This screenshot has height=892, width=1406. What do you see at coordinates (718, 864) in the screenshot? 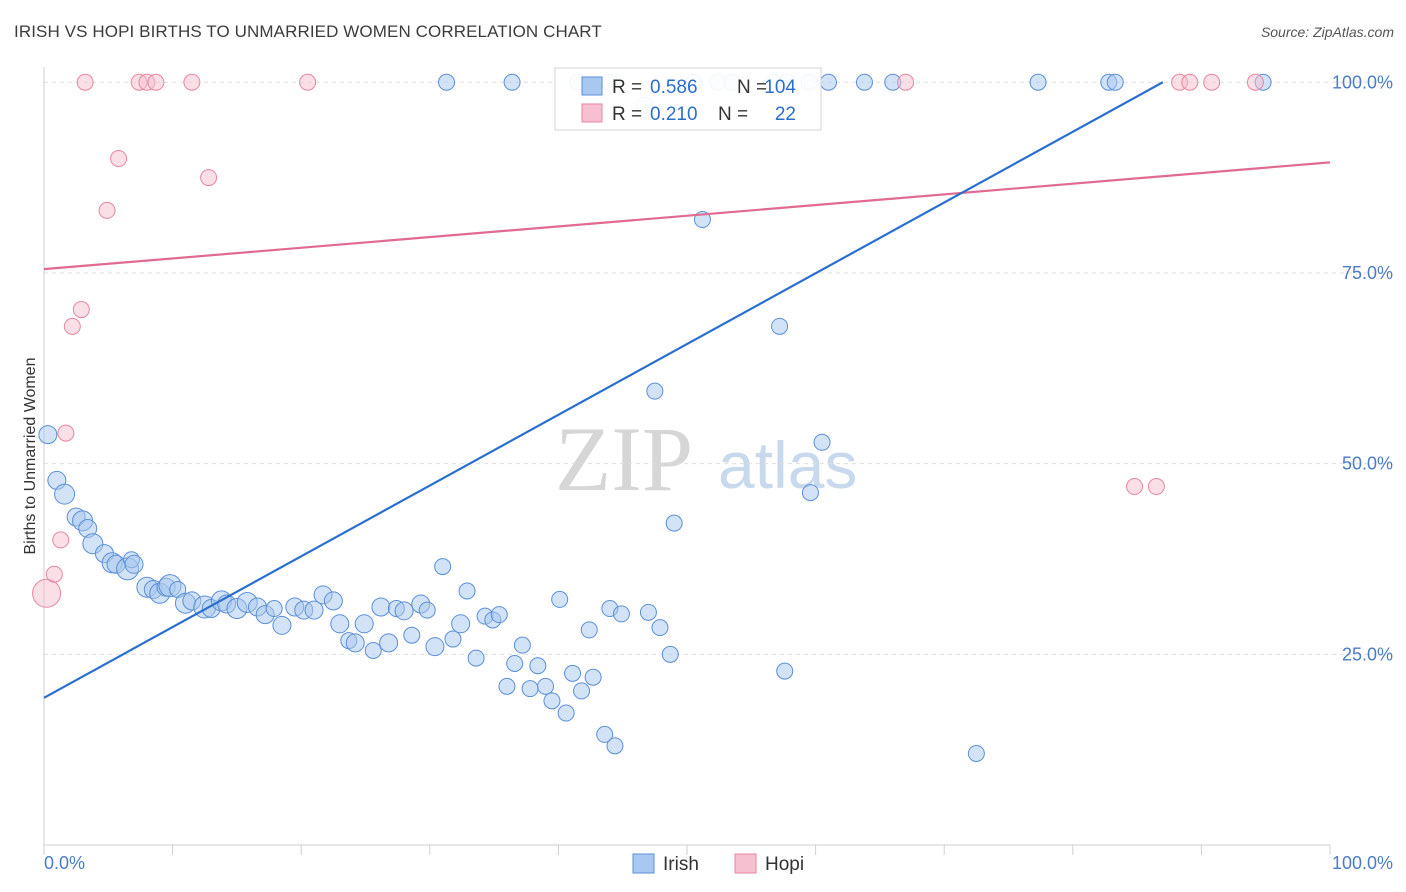
I see `series-legend: Irish Hopi` at bounding box center [718, 864].